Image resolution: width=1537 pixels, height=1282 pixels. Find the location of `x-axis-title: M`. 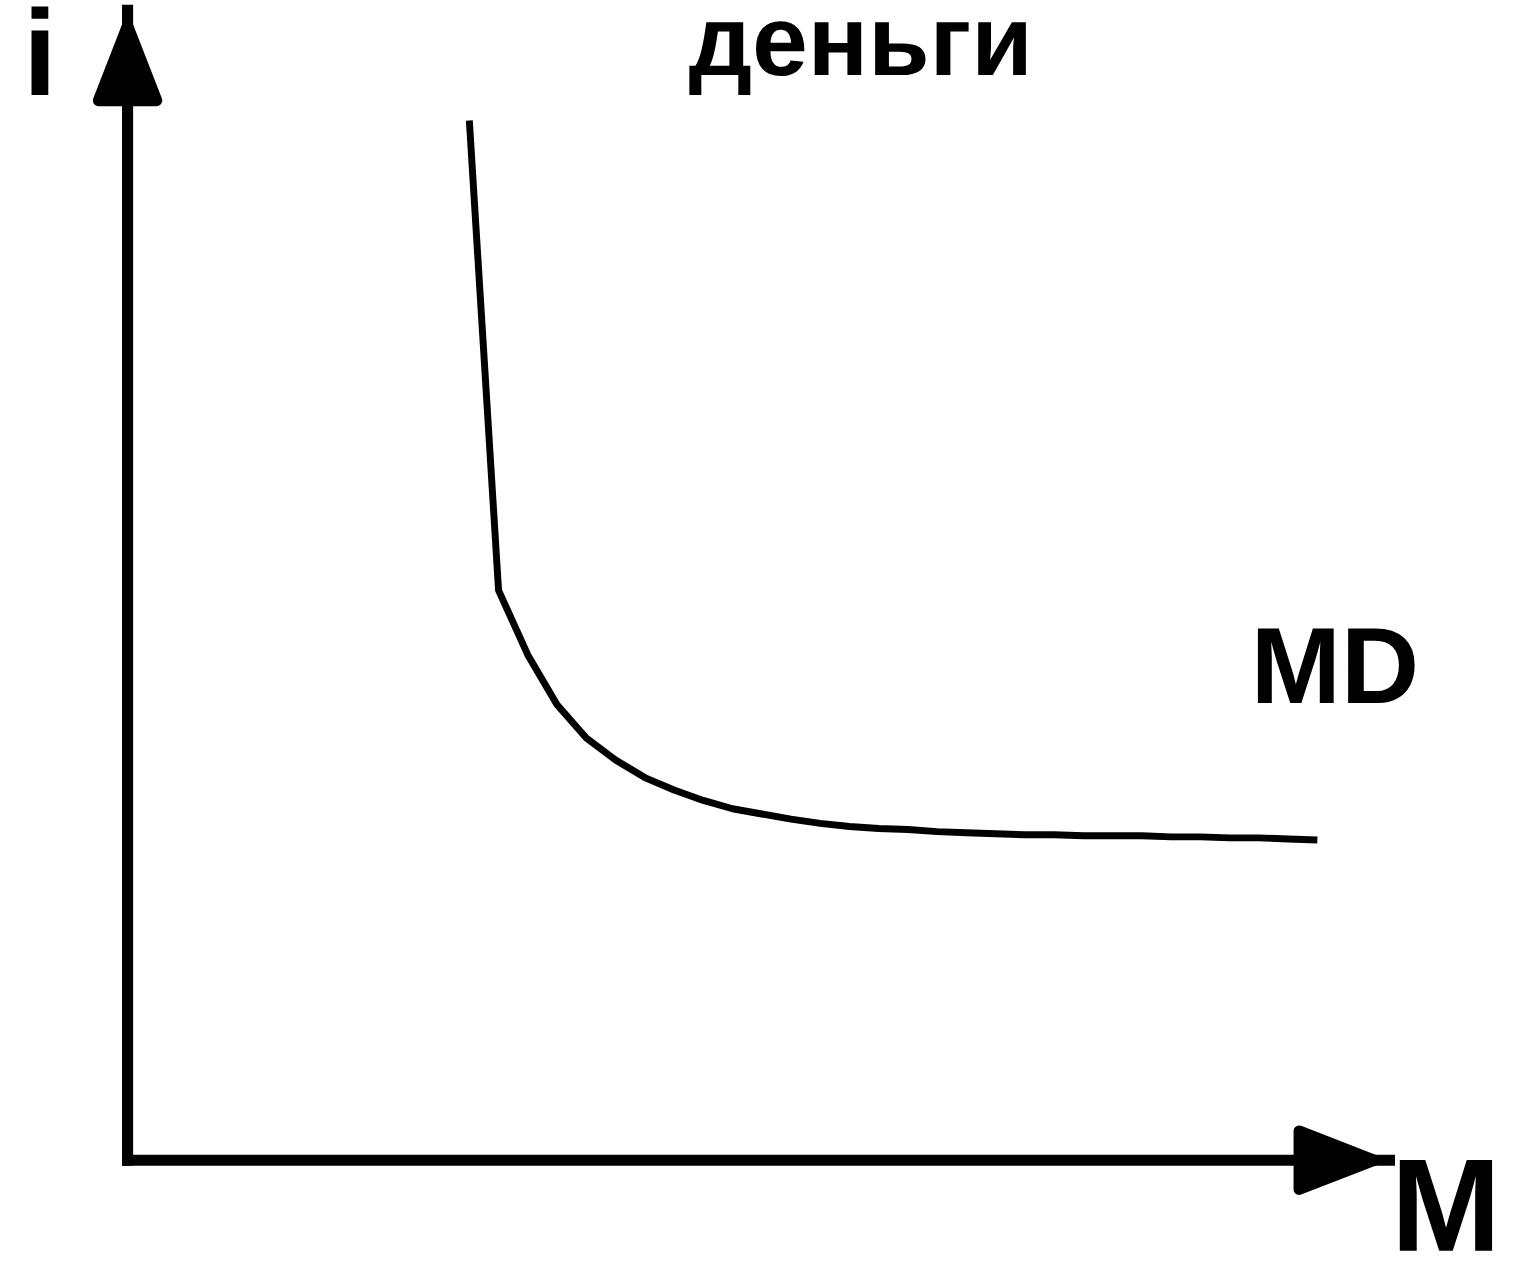

x-axis-title: M is located at coordinates (1446, 1205).